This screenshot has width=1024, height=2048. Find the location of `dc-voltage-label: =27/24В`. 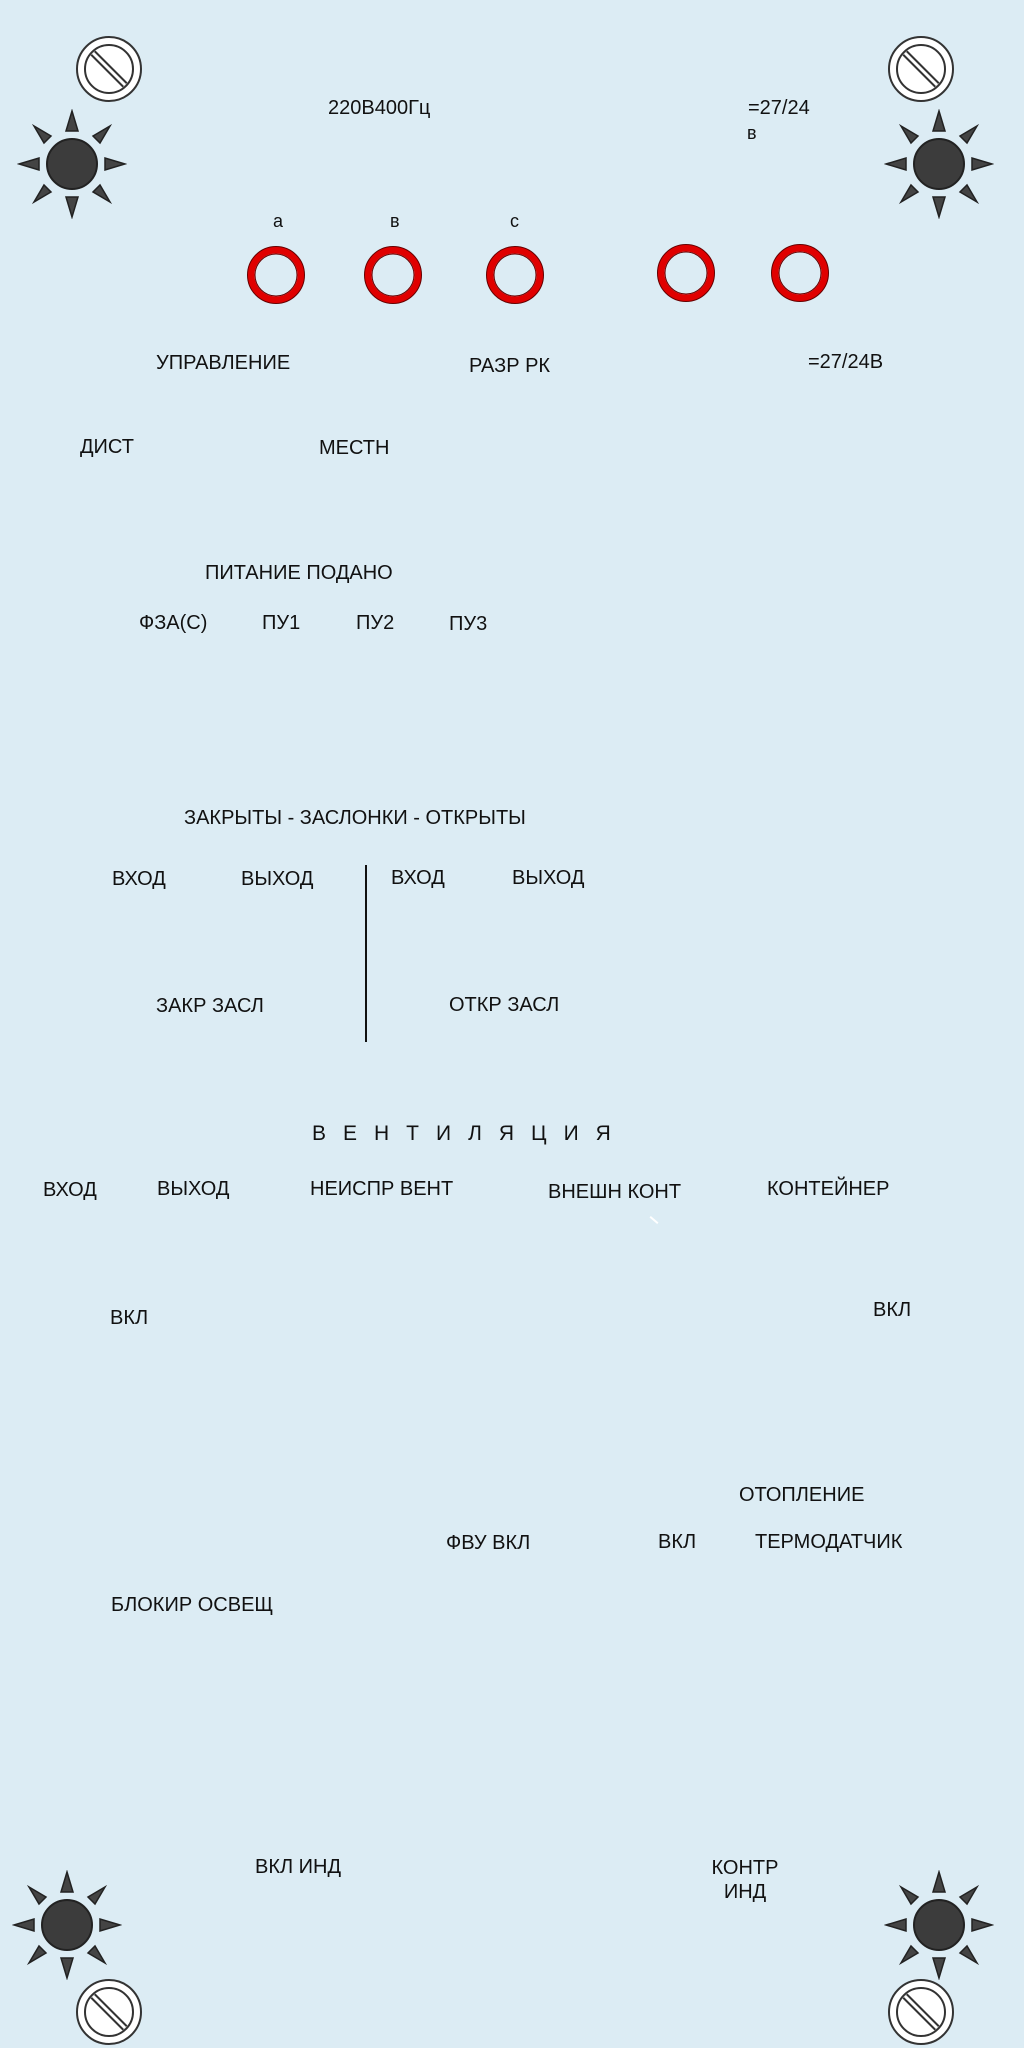

dc-voltage-label: =27/24В is located at coordinates (846, 362).